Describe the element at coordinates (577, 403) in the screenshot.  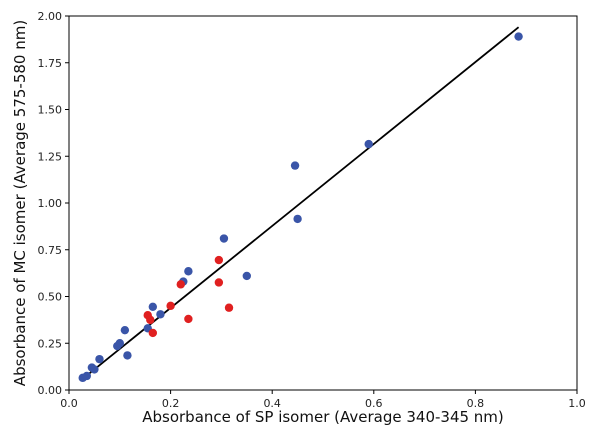
I see `x-tick-label: 1.0` at that location.